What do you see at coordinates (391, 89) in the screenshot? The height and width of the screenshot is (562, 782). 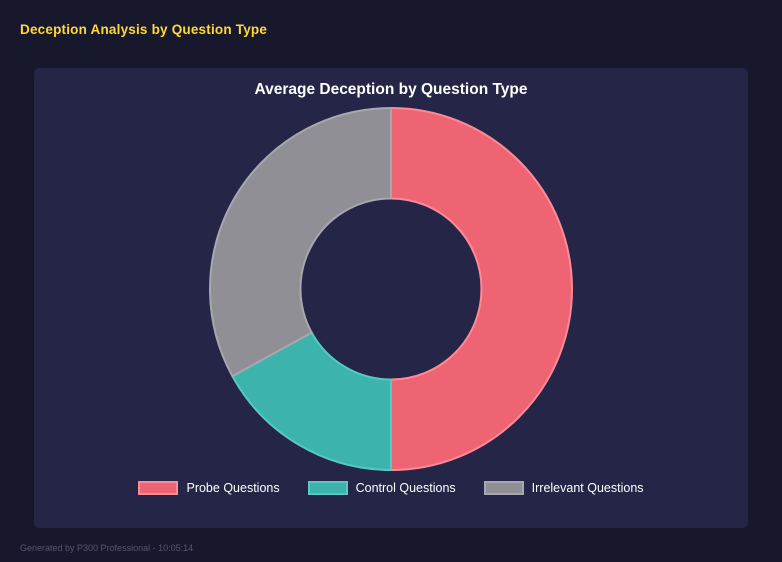 I see `chart-title: Average Deception by Question Type` at bounding box center [391, 89].